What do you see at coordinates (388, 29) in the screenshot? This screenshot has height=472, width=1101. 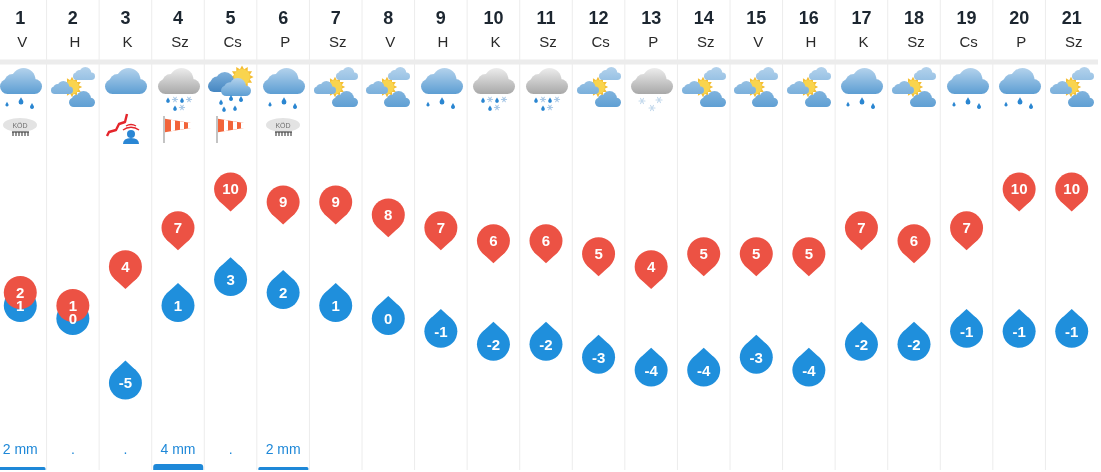 I see `x-tick-label: 8 V` at bounding box center [388, 29].